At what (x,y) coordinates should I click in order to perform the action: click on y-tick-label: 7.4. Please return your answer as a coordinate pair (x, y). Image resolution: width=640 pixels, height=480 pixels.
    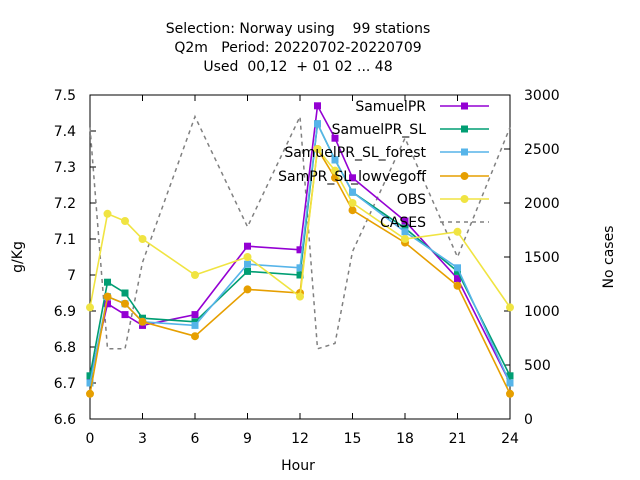
    Looking at the image, I should click on (65, 132).